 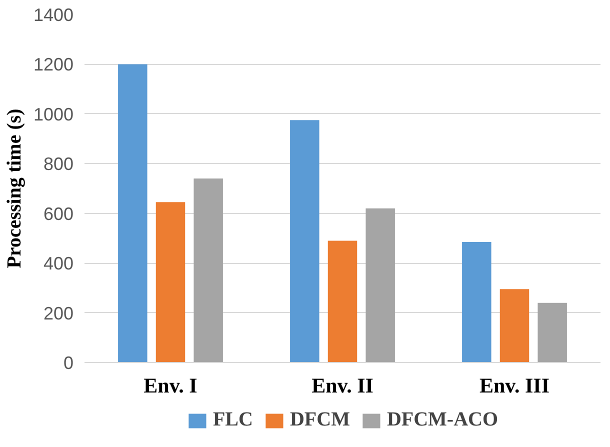 I want to click on x-tick-label: Env. III, so click(x=514, y=386).